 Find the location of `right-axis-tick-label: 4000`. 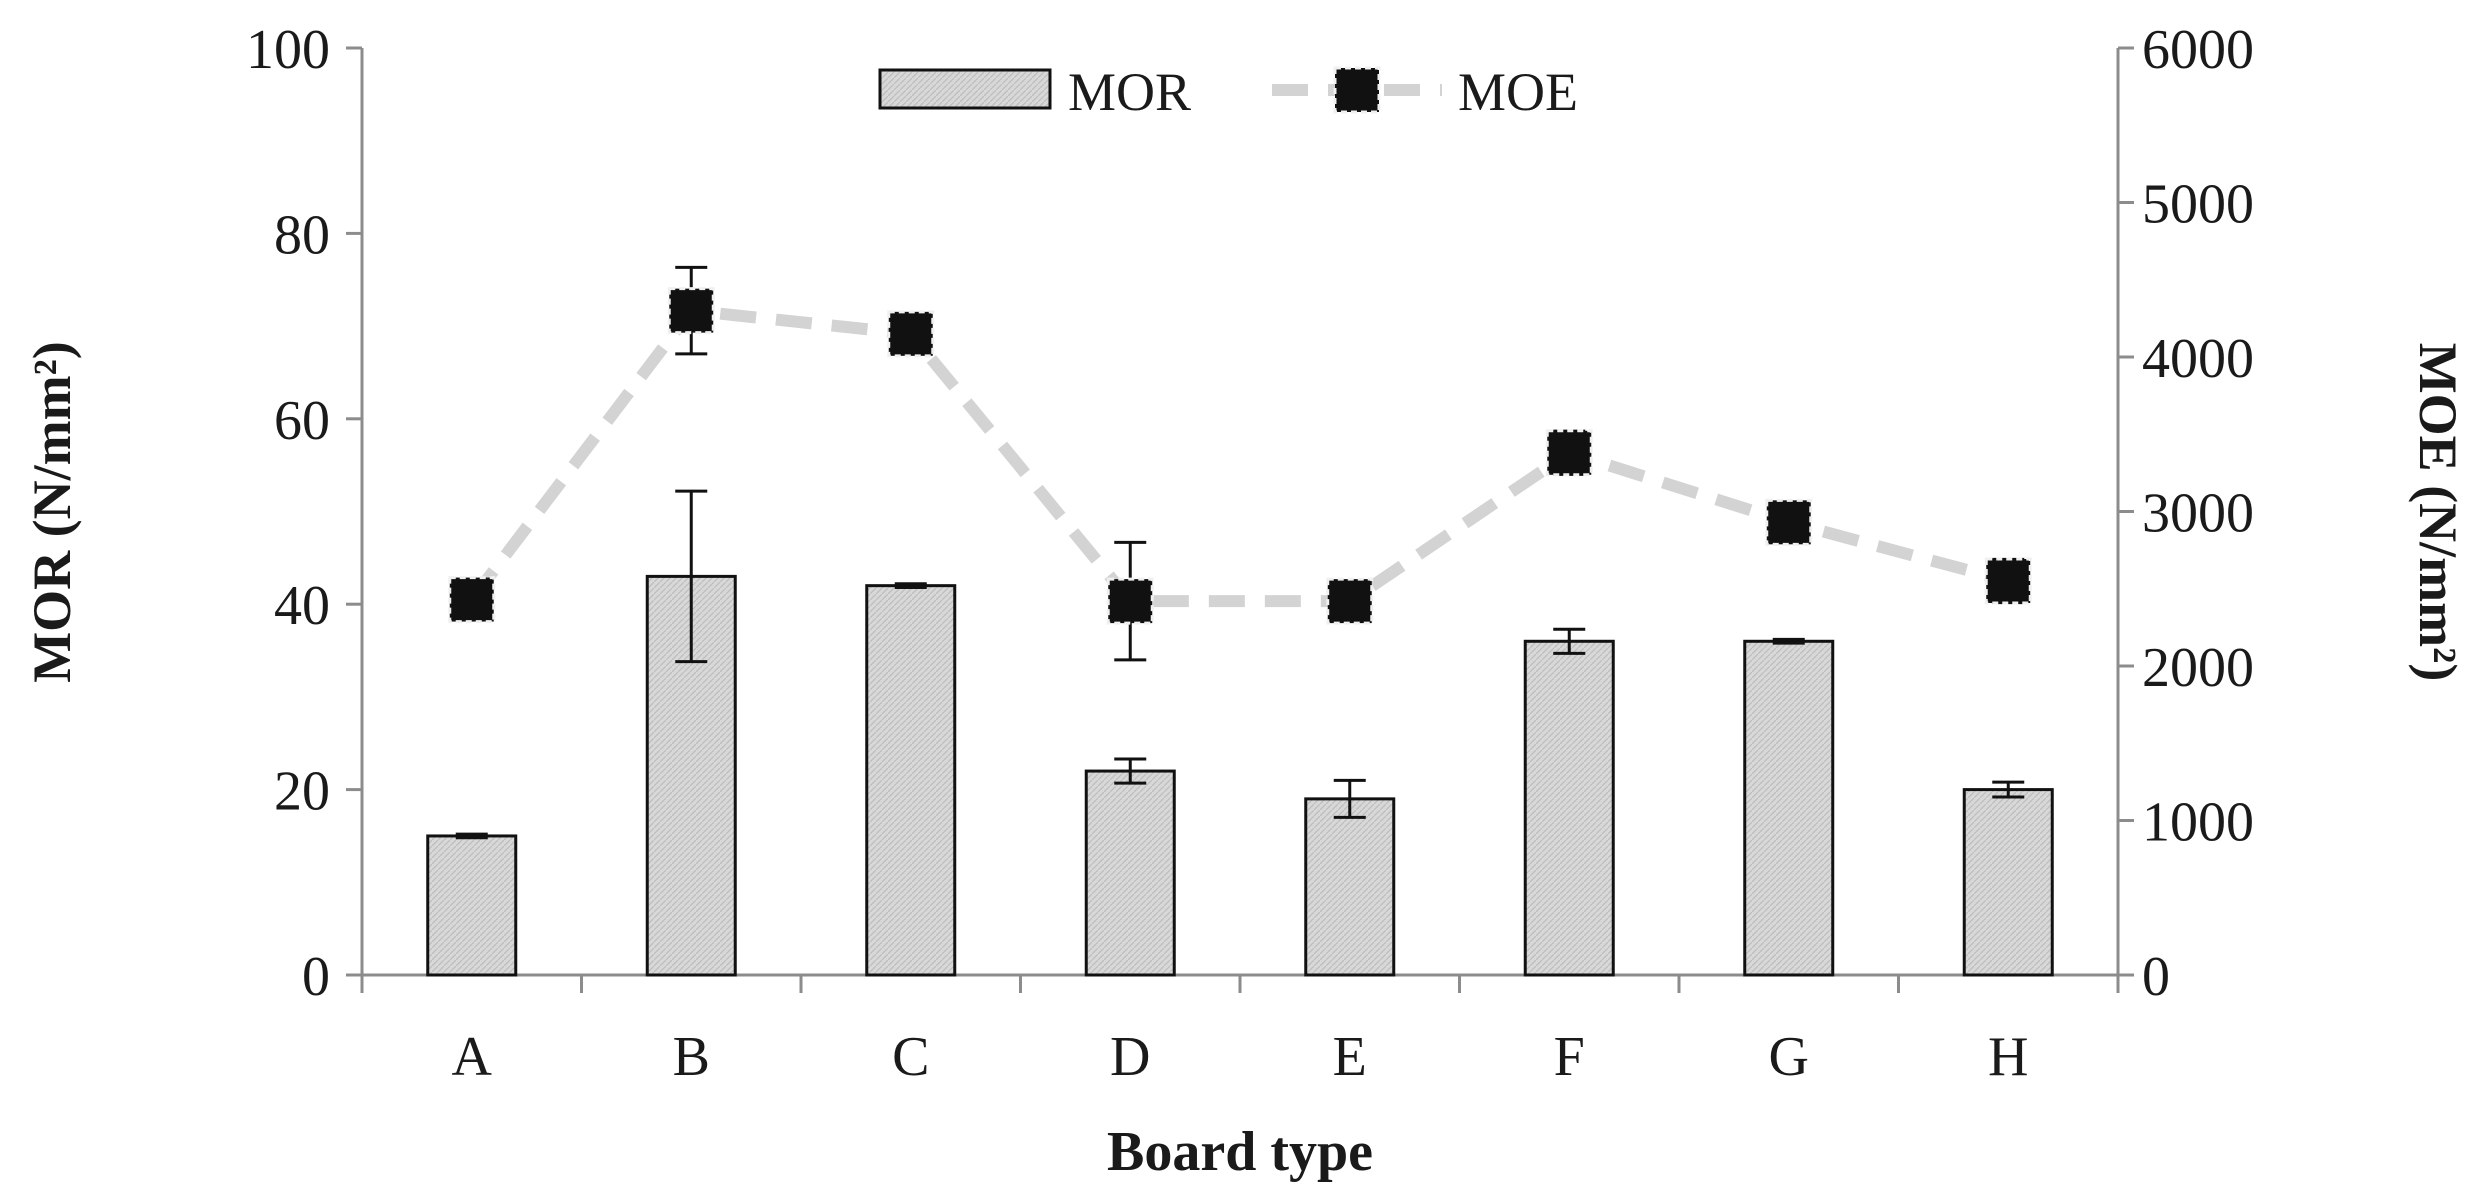

right-axis-tick-label: 4000 is located at coordinates (2198, 359).